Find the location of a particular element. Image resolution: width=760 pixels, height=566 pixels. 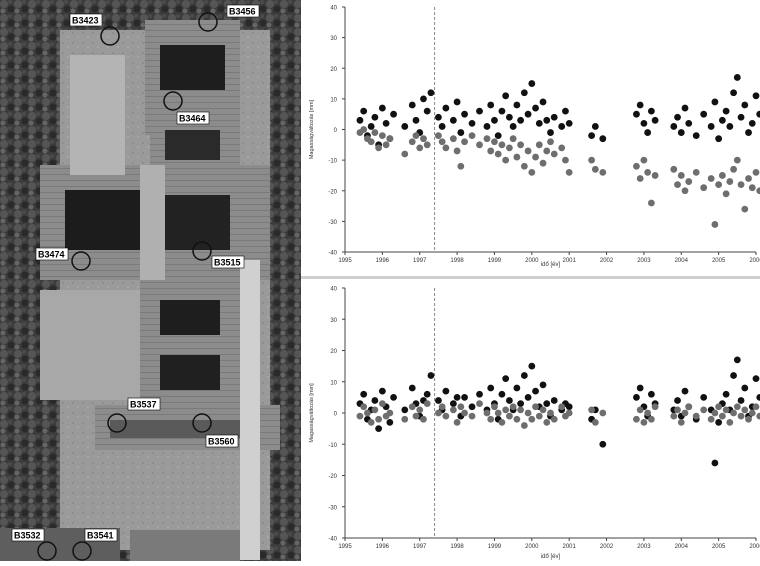

marker-B3532 is located at coordinates (47, 551).